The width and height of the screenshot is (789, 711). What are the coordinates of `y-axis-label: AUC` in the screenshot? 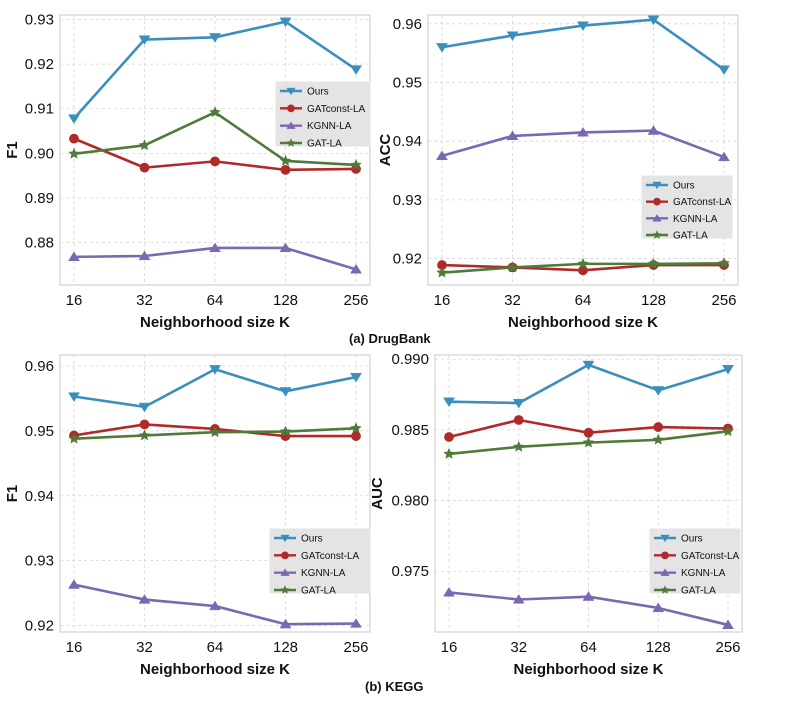 It's located at (377, 493).